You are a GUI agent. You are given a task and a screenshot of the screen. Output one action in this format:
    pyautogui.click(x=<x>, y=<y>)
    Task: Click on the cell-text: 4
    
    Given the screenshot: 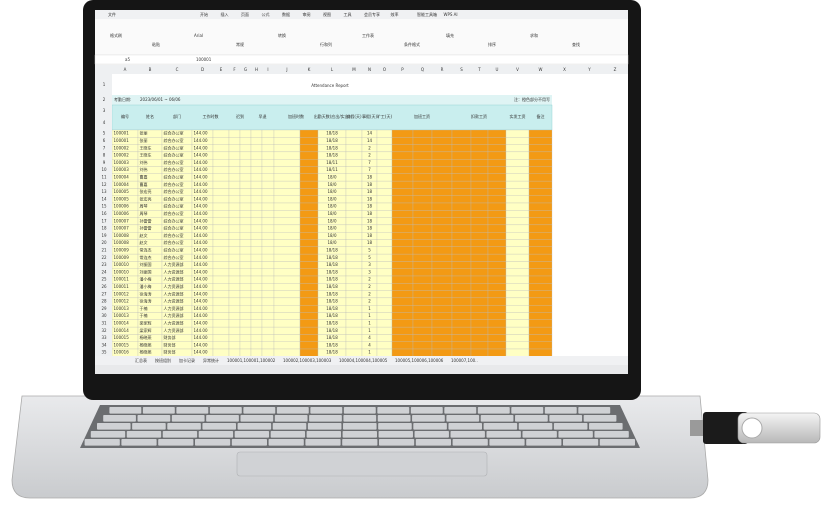 What is the action you would take?
    pyautogui.click(x=369, y=337)
    